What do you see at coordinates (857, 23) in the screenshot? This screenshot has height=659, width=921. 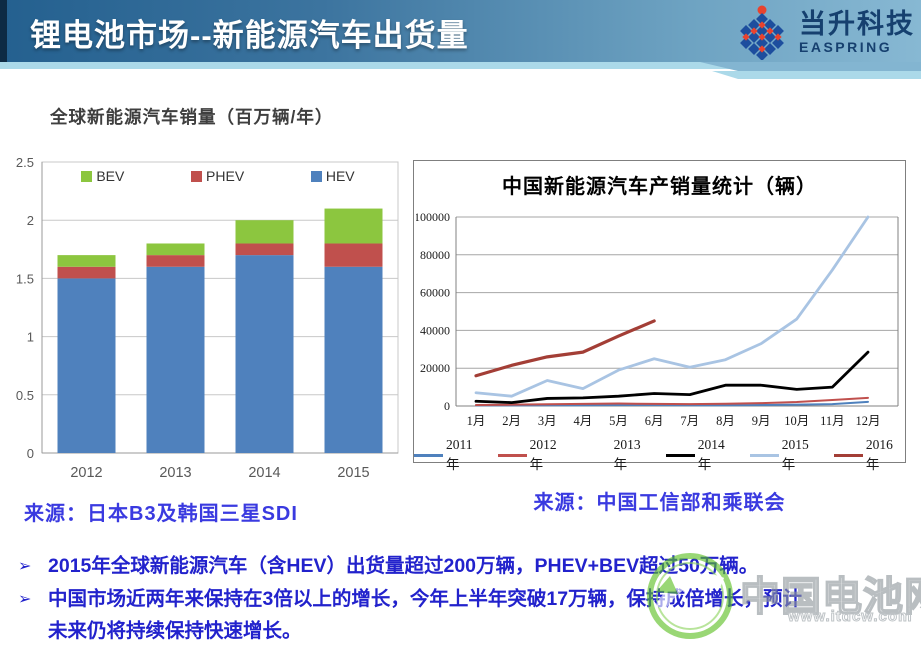 I see `logo-name-cn: 当升科技` at bounding box center [857, 23].